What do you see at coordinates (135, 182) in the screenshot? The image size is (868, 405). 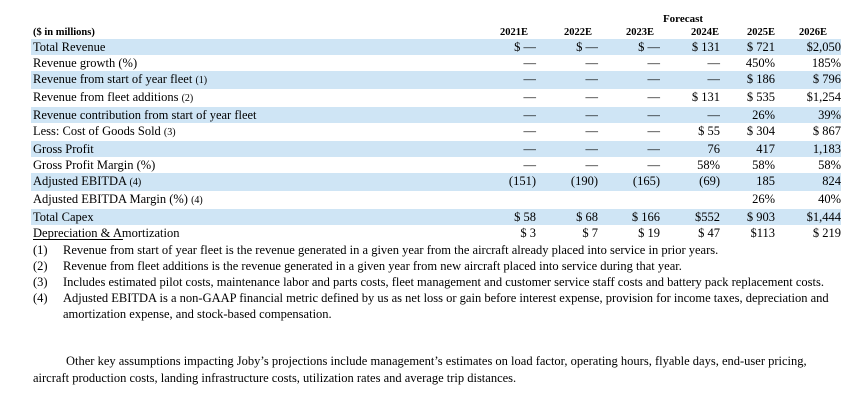 I see `footnote-ref: (4)` at bounding box center [135, 182].